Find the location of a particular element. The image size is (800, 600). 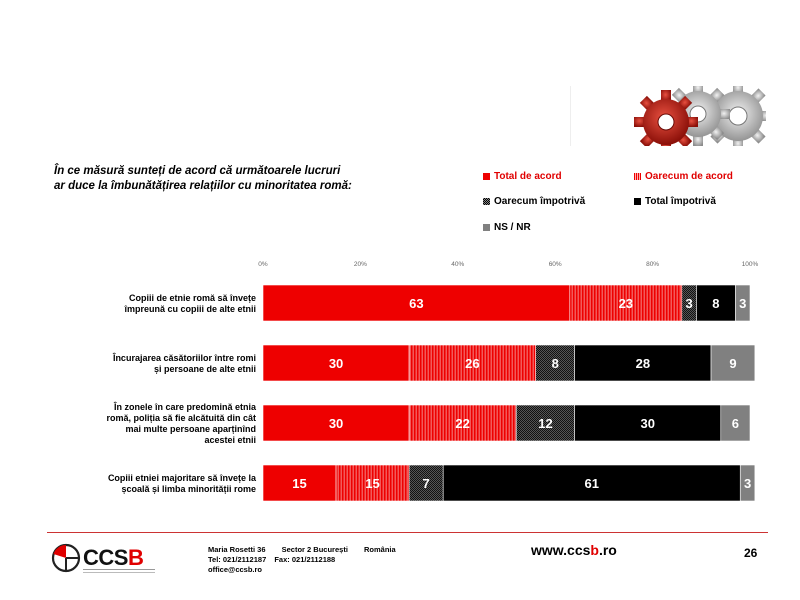

legend-label: Oarecum împotrivă is located at coordinates (540, 201).